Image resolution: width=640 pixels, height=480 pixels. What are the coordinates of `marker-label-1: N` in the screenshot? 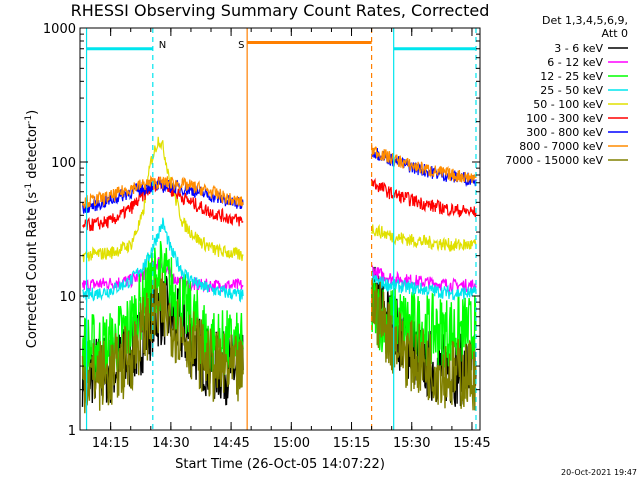 It's located at (162, 45).